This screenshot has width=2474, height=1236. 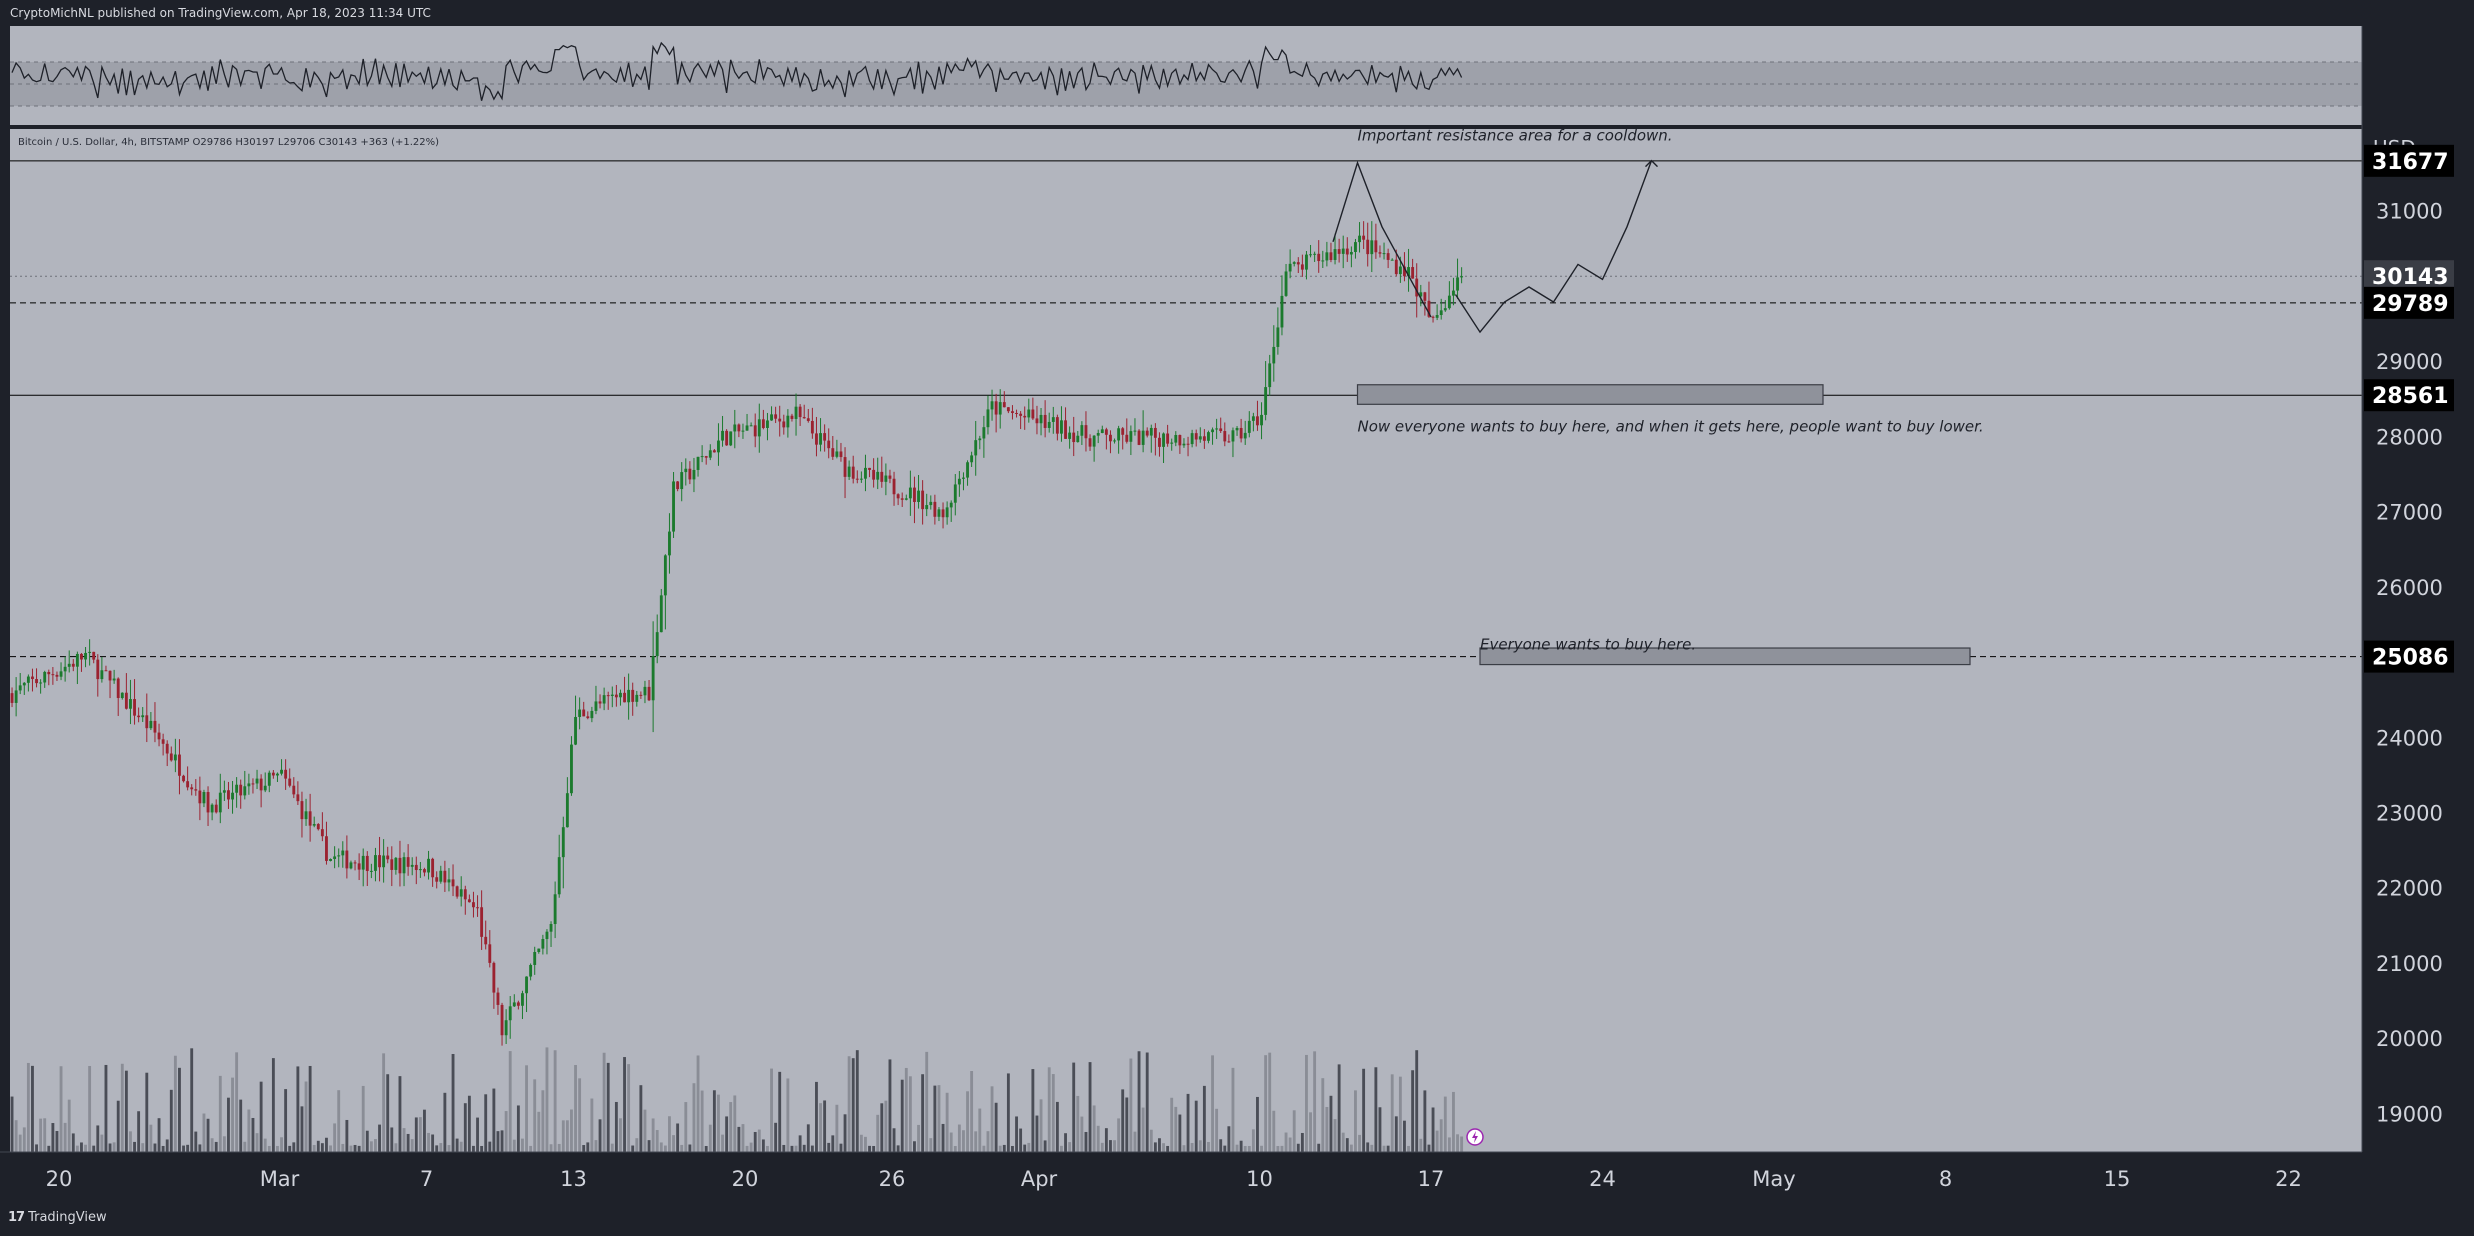 I want to click on tradingview-logo: 17 TradingView, so click(x=57, y=1218).